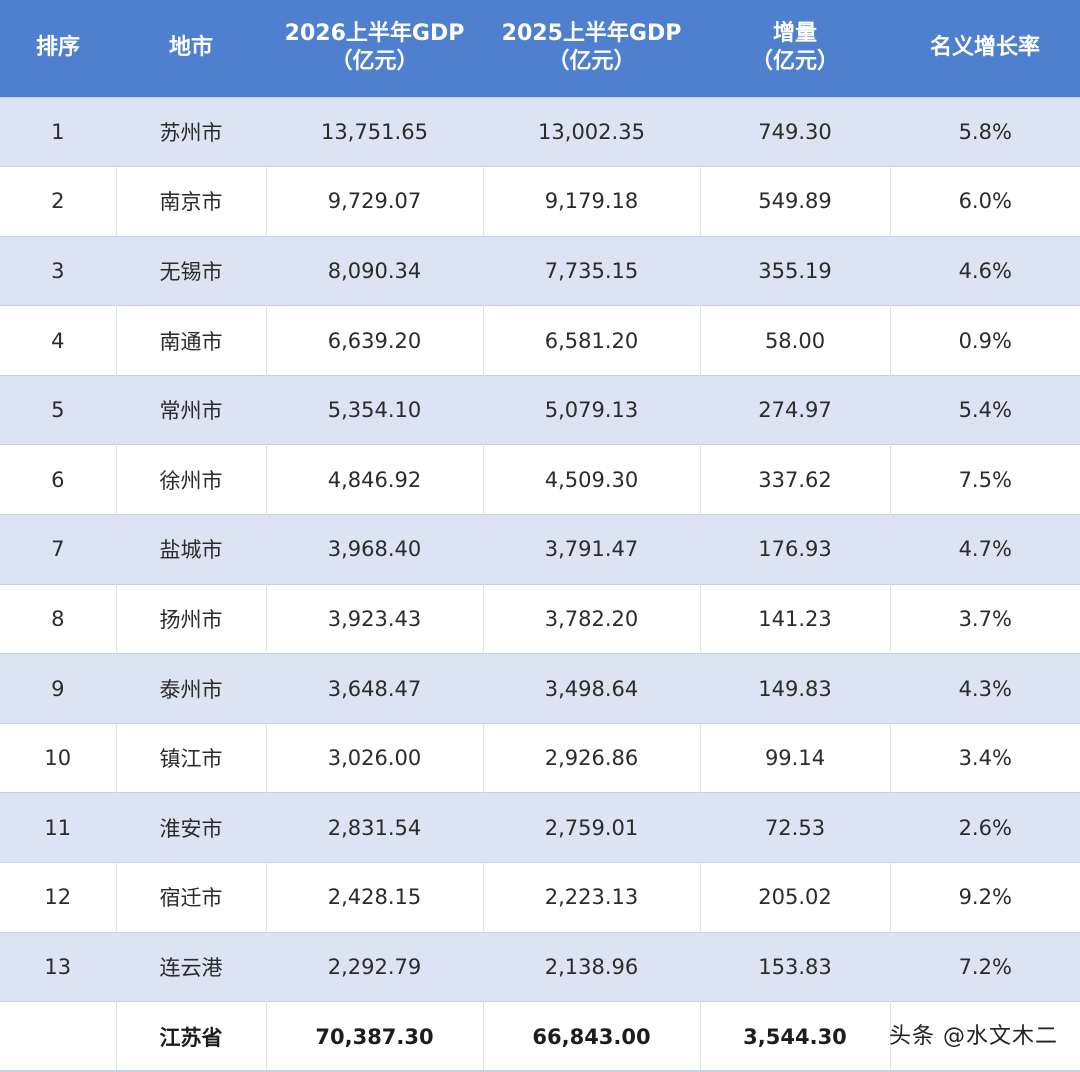 This screenshot has height=1072, width=1080. Describe the element at coordinates (540, 1071) in the screenshot. I see `bottom-divider` at that location.